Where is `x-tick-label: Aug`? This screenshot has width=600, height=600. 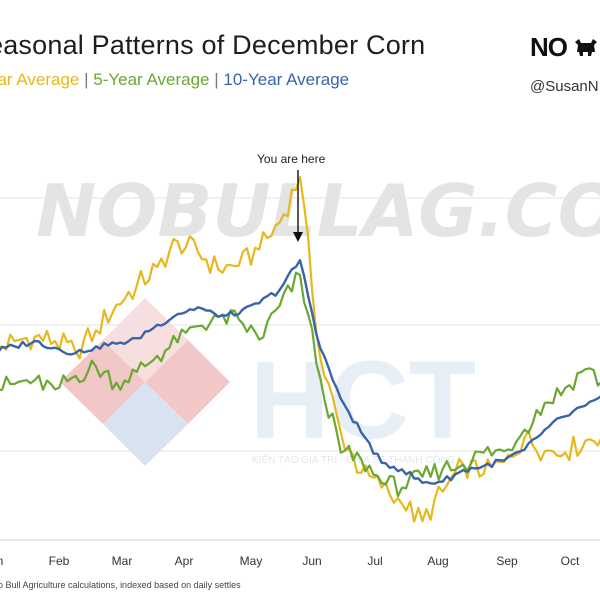 x-tick-label: Aug is located at coordinates (437, 561).